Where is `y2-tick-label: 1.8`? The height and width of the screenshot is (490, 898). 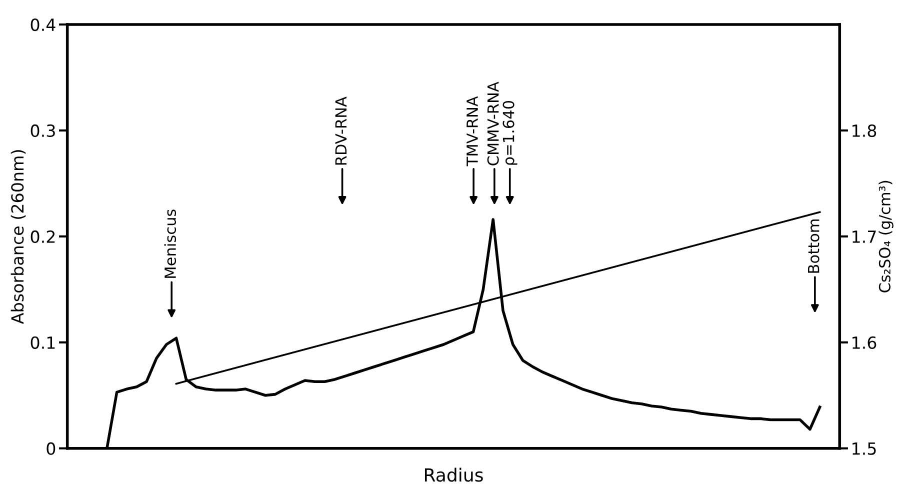 y2-tick-label: 1.8 is located at coordinates (864, 131).